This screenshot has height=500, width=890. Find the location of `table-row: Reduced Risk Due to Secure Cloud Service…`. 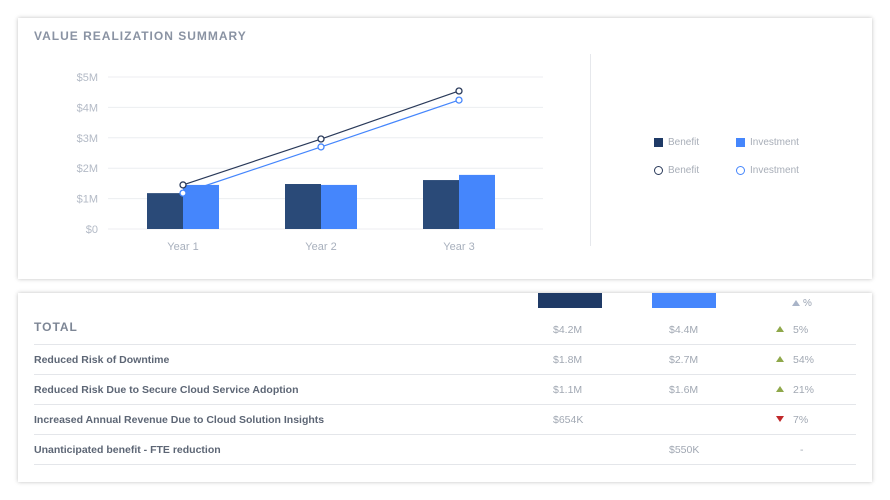

table-row: Reduced Risk Due to Secure Cloud Service… is located at coordinates (445, 389).